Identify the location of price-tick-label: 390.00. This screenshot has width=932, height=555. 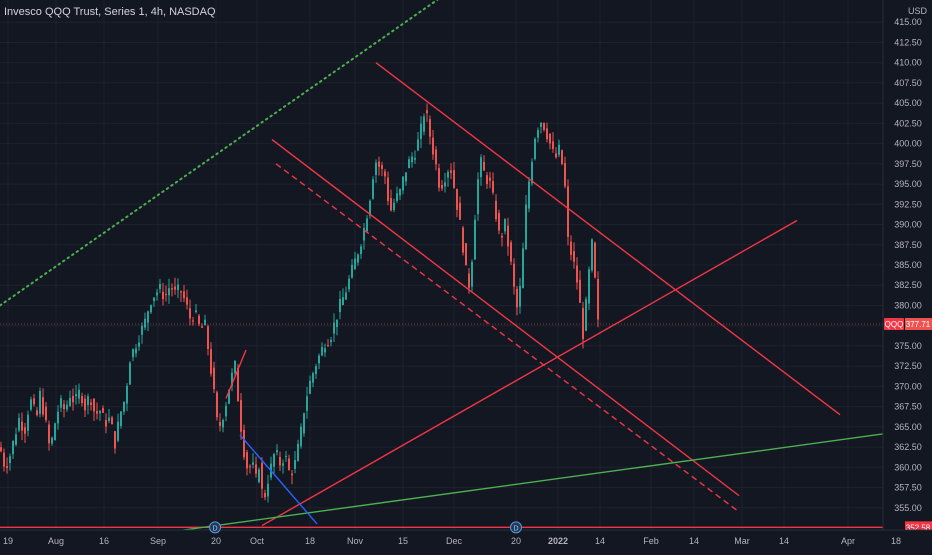
(908, 225).